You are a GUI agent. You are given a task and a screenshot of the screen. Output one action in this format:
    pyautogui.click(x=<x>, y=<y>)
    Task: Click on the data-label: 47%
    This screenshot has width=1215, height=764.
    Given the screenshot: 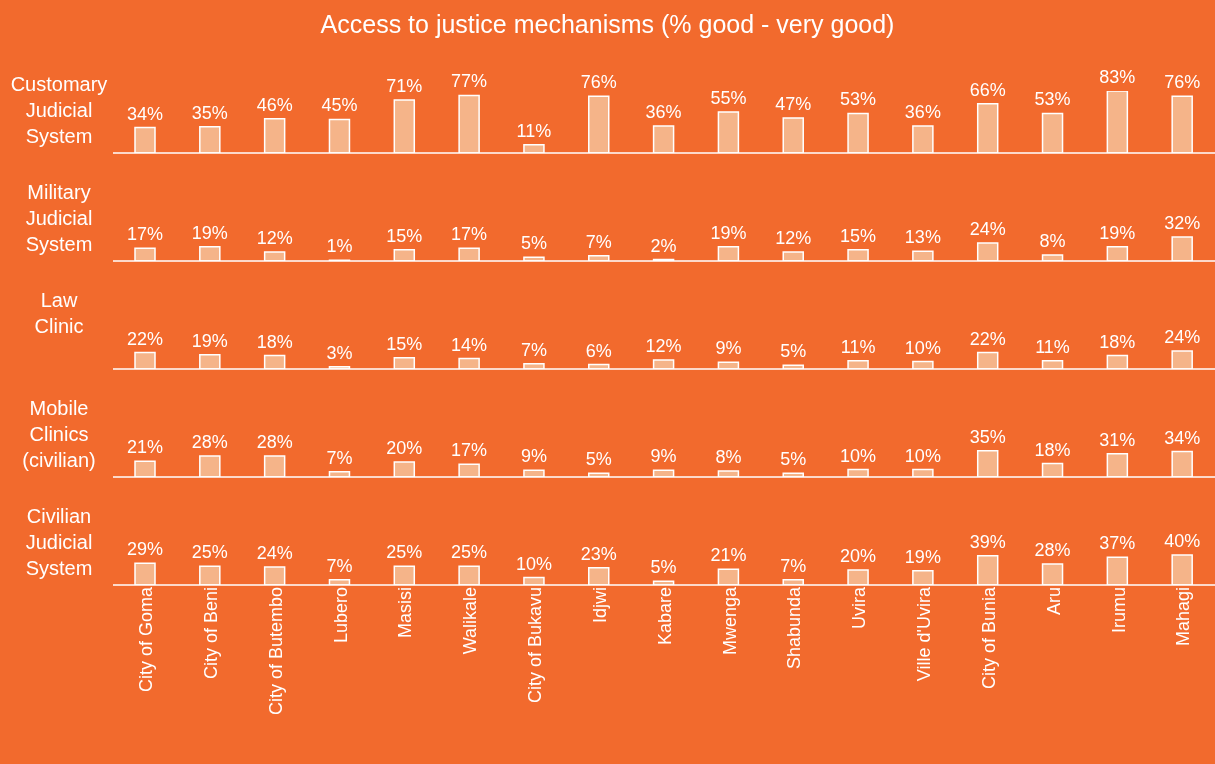 What is the action you would take?
    pyautogui.click(x=793, y=103)
    